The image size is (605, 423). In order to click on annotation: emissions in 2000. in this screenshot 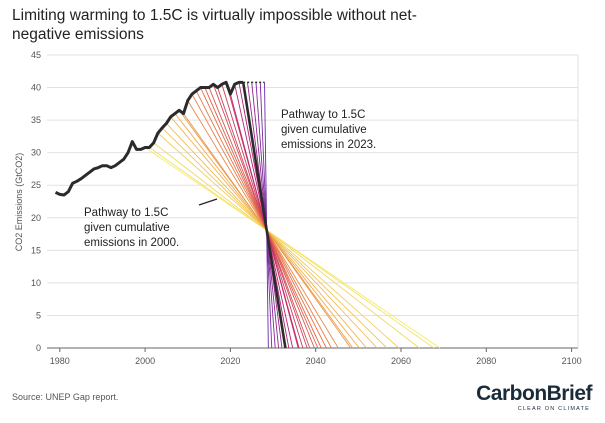, I will do `click(131, 243)`.